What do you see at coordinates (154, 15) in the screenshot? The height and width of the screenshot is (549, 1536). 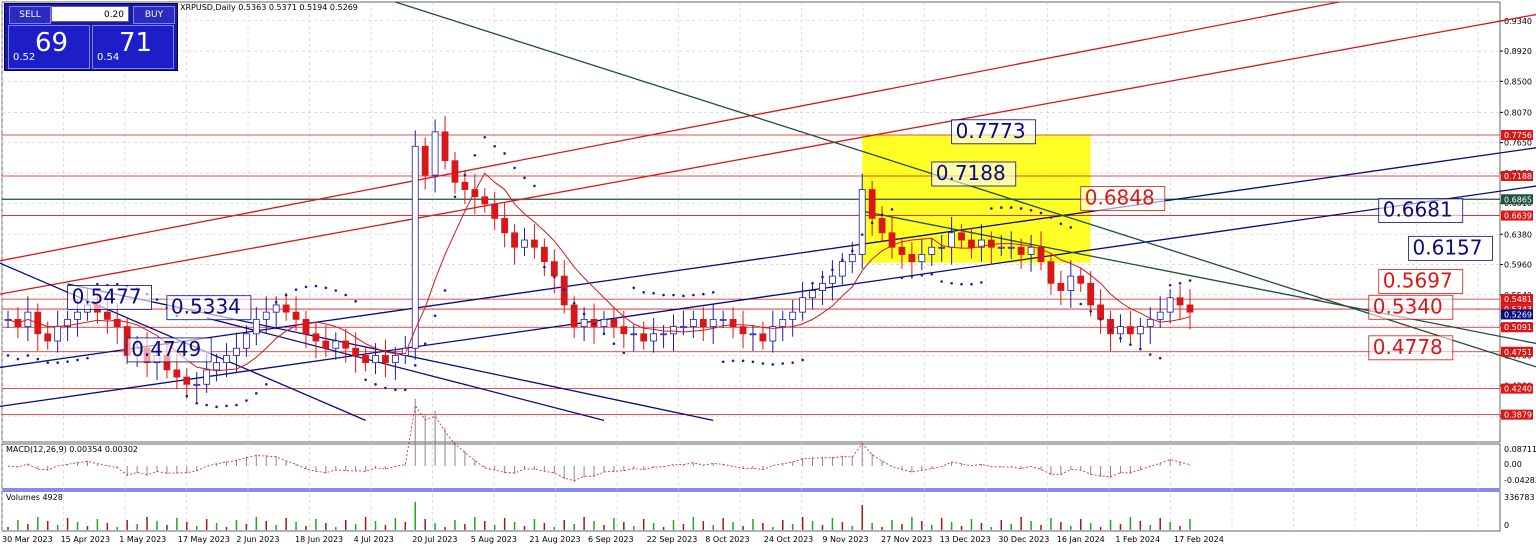 I see `buy-button: BUY` at bounding box center [154, 15].